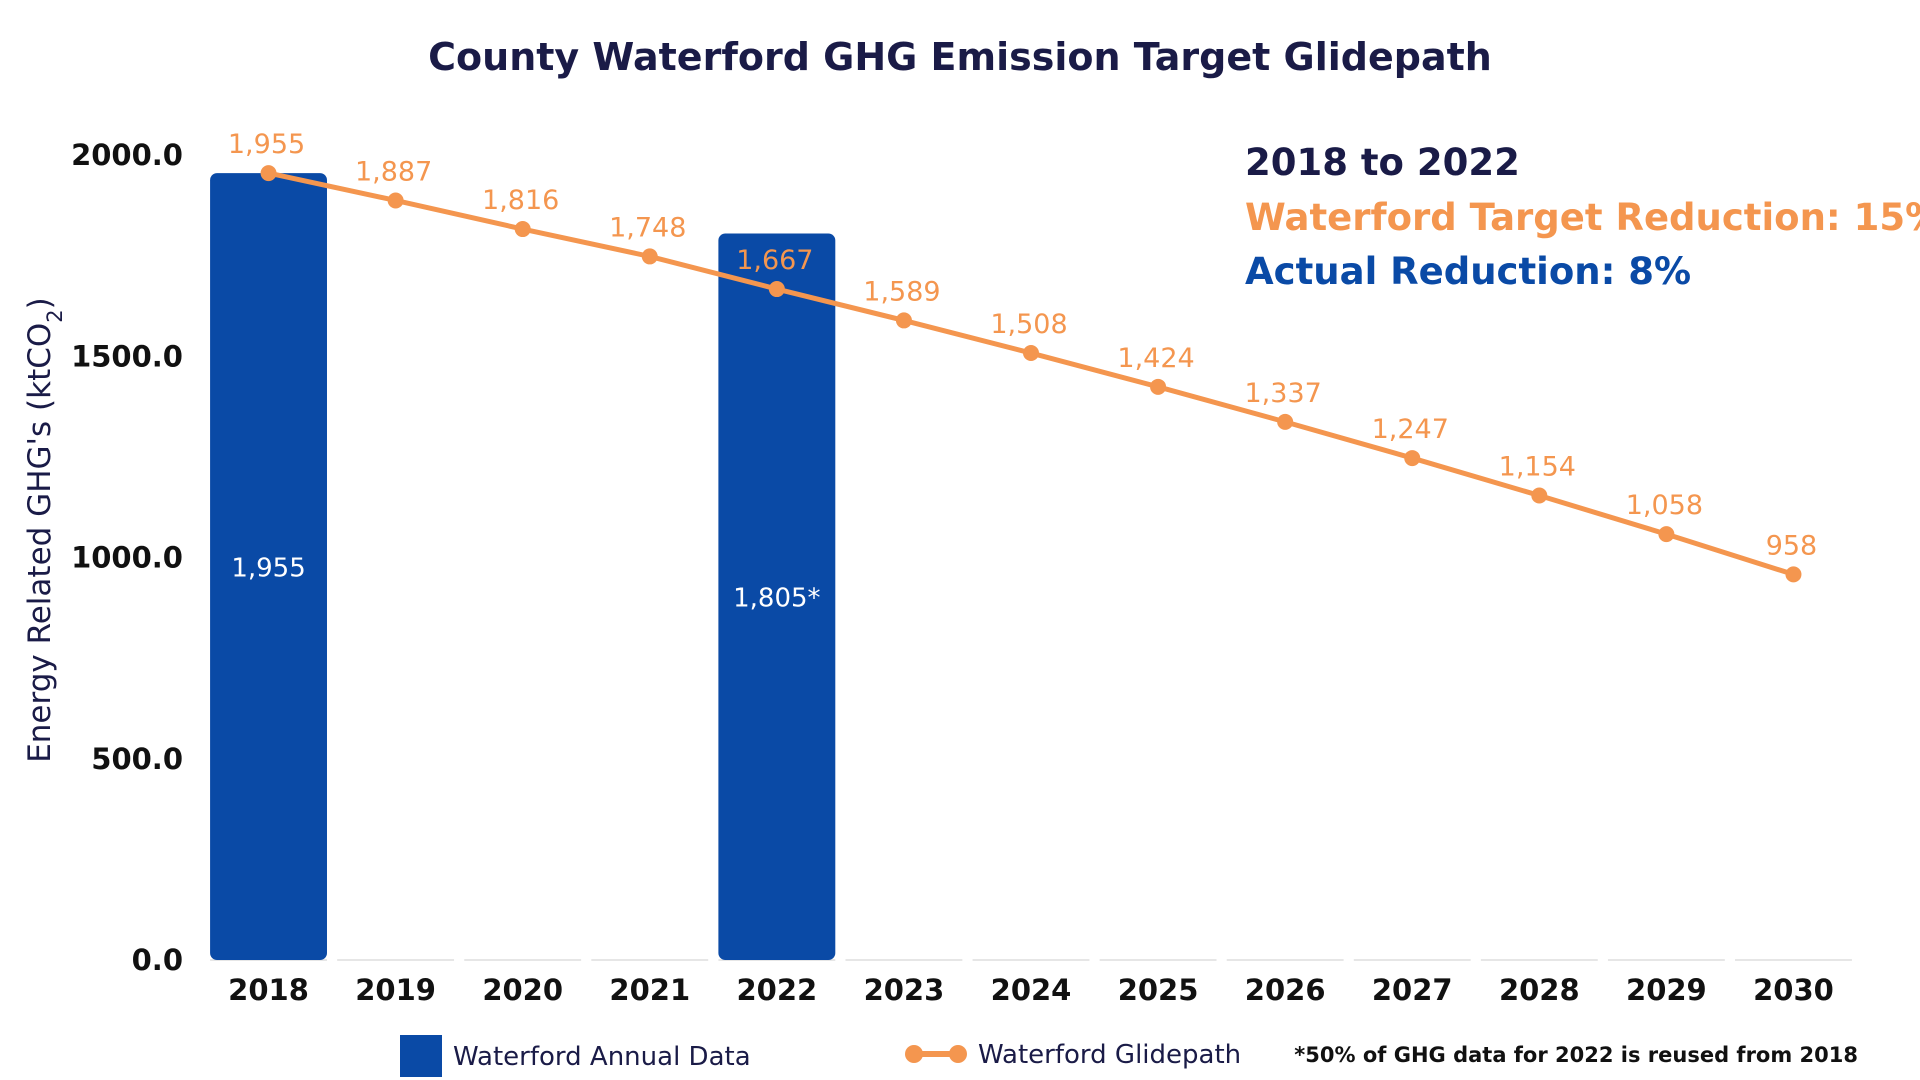 This screenshot has height=1080, width=1920. Describe the element at coordinates (127, 155) in the screenshot. I see `y-tick-label: 2000.0` at that location.